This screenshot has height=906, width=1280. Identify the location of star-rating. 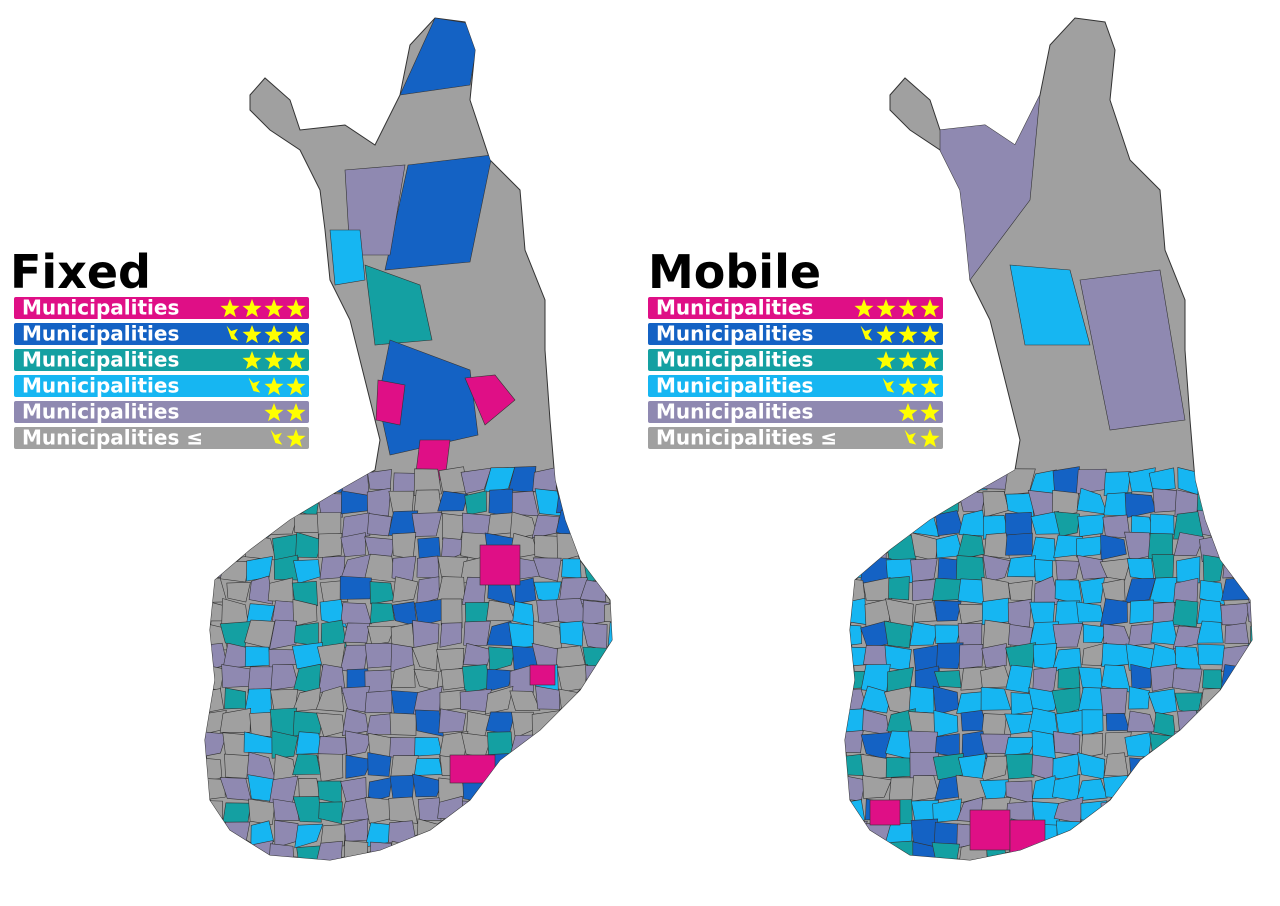
(919, 412).